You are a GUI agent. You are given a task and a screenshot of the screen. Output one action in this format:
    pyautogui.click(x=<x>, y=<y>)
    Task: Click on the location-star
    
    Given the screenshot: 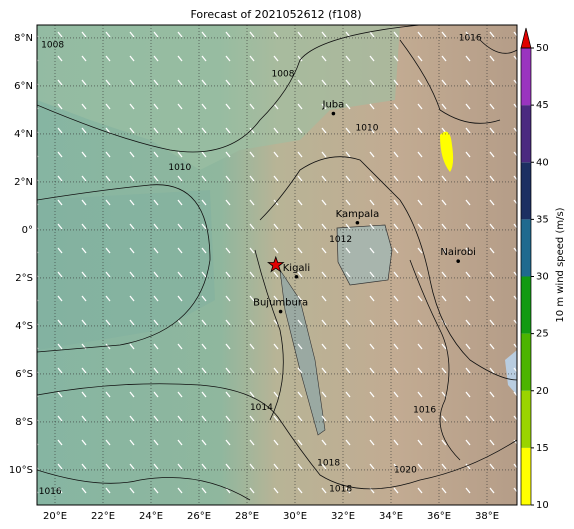 What is the action you would take?
    pyautogui.click(x=276, y=264)
    